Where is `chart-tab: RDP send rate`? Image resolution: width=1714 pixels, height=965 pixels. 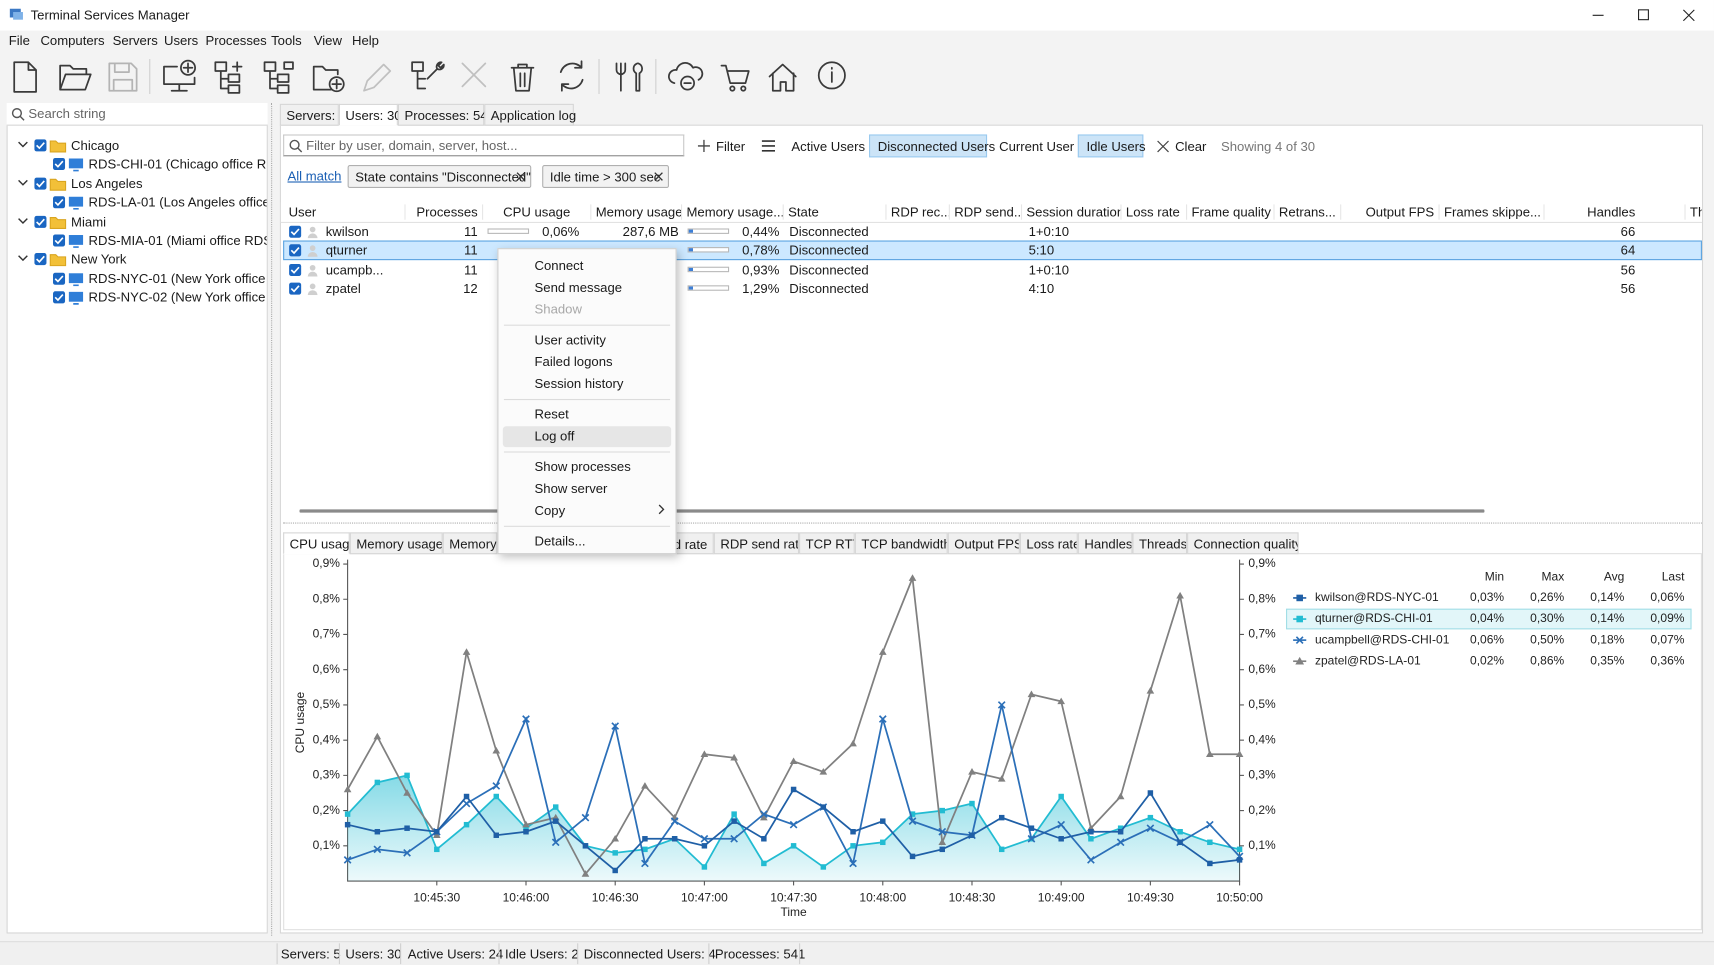
chart-tab: RDP send rate is located at coordinates (756, 543).